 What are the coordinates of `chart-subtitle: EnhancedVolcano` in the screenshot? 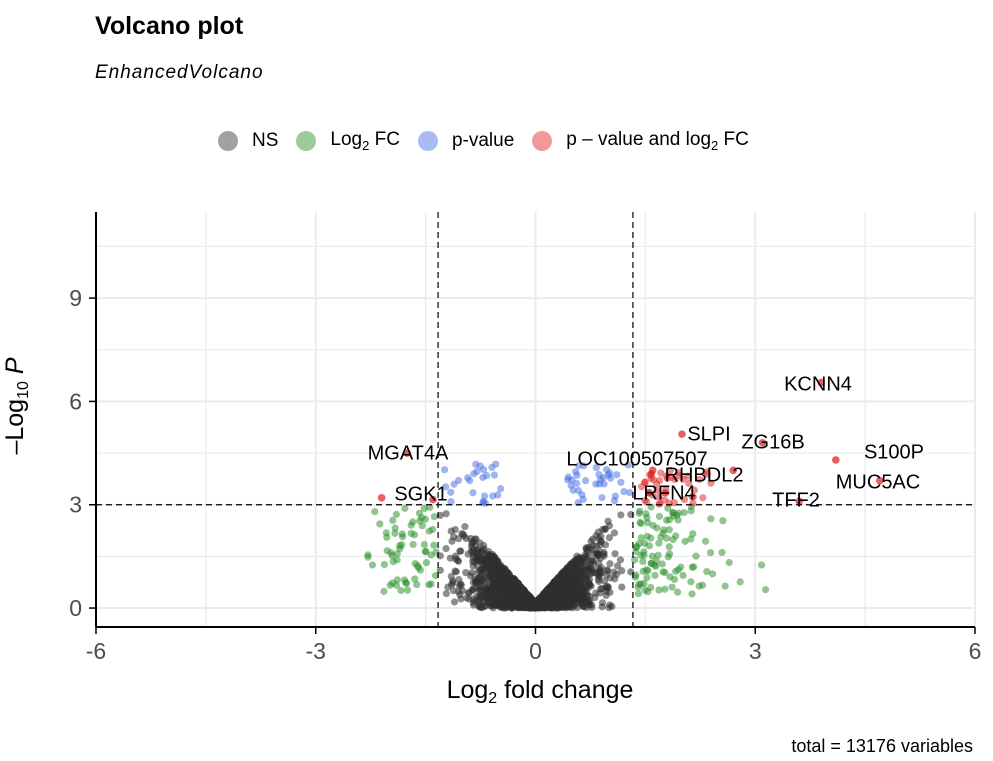 It's located at (179, 72).